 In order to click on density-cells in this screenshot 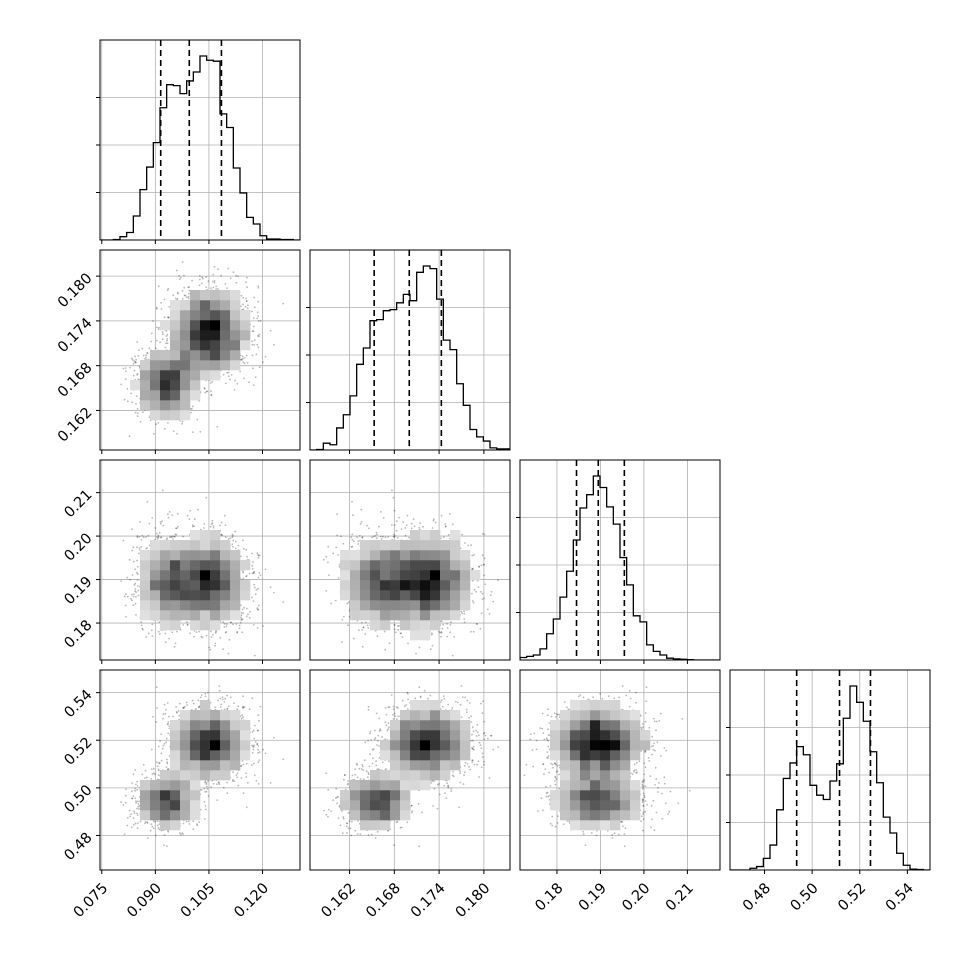, I will do `click(195, 580)`.